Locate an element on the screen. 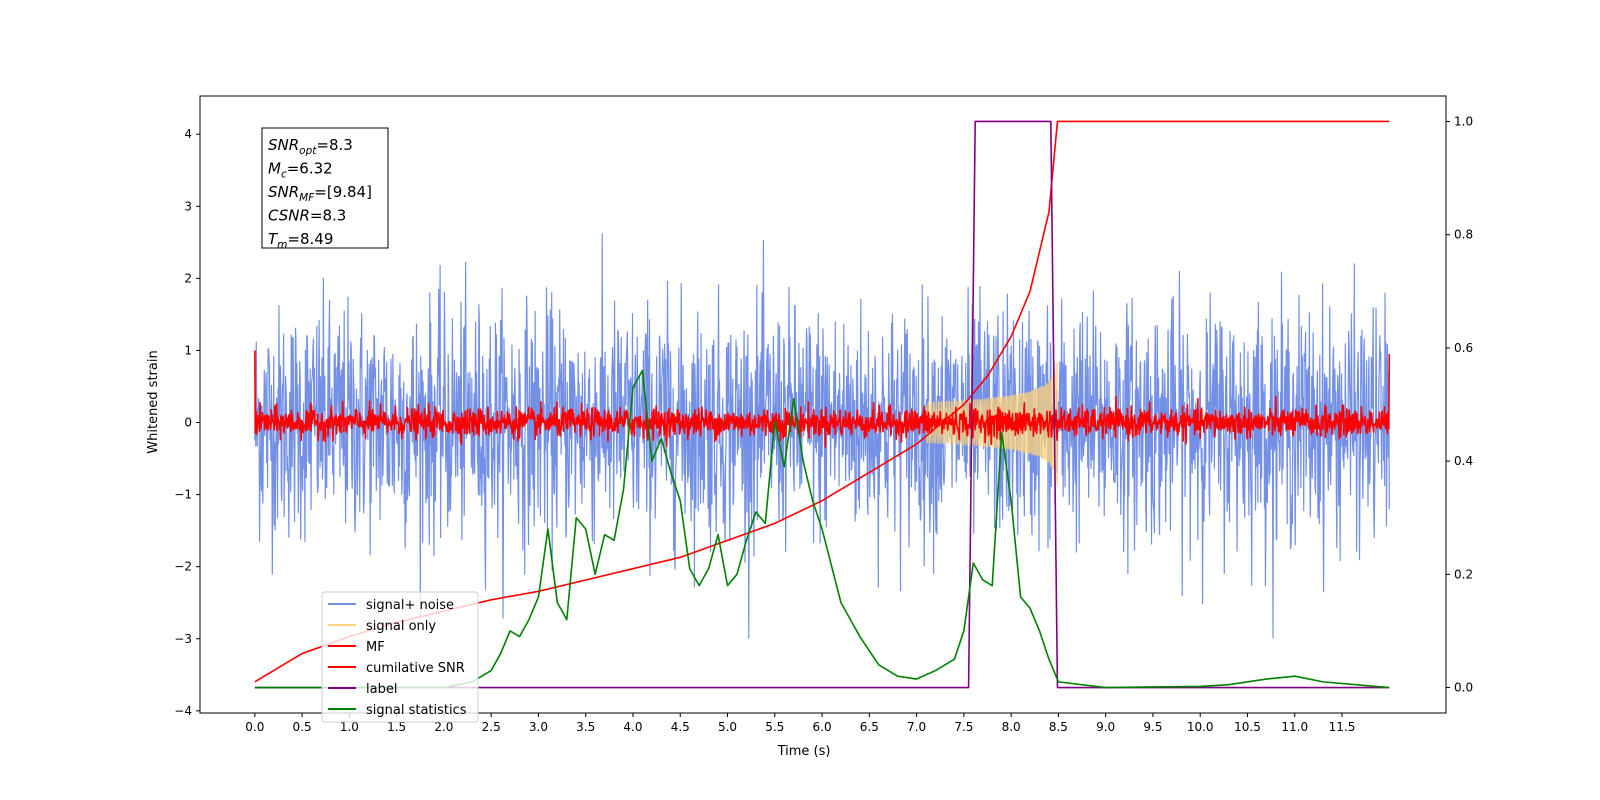  legend-label: signal+ noise is located at coordinates (410, 605).